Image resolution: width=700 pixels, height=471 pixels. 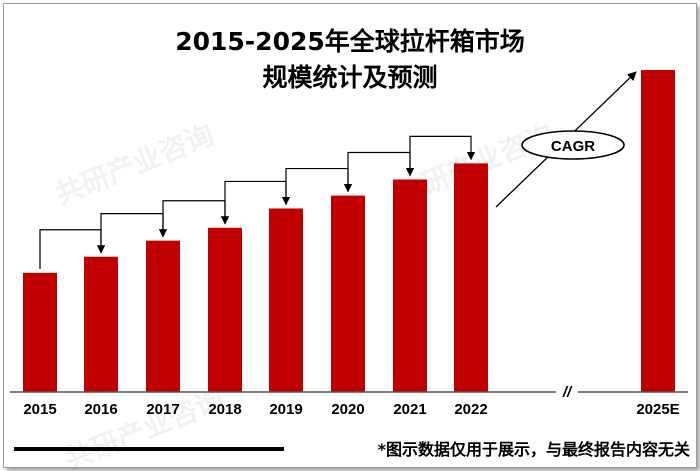 I want to click on x-tick-2016: 2016, so click(x=100, y=409).